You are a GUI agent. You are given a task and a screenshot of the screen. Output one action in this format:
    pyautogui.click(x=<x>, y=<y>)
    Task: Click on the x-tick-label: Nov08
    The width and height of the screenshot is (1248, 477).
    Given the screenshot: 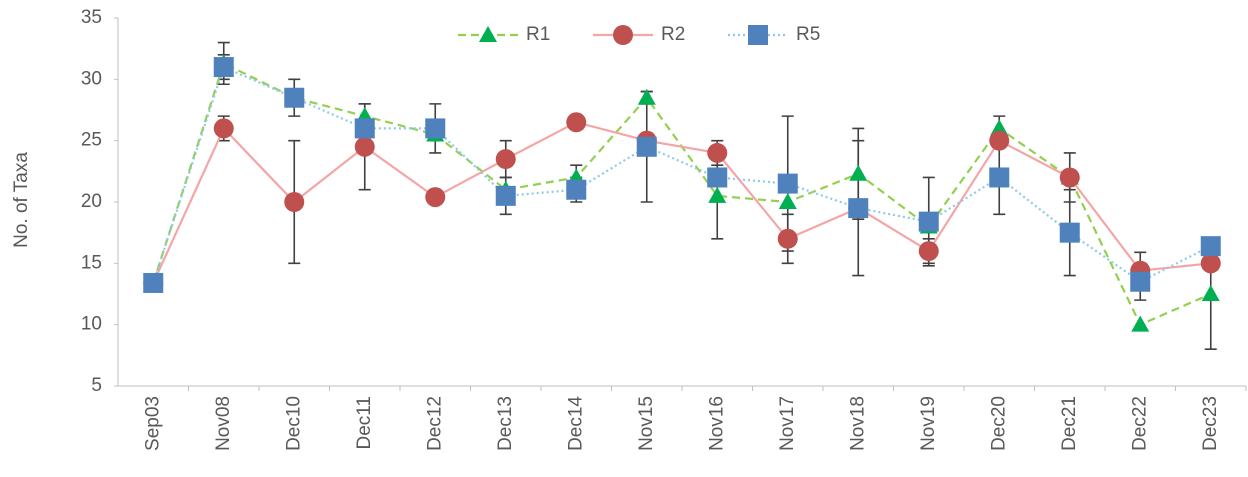 What is the action you would take?
    pyautogui.click(x=223, y=423)
    